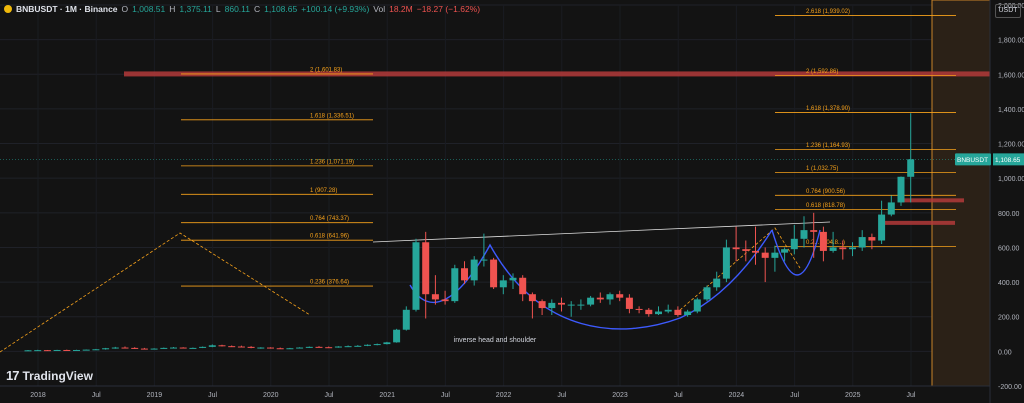 This screenshot has height=403, width=1024. Describe the element at coordinates (1008, 11) in the screenshot. I see `currency-button: USDT` at that location.